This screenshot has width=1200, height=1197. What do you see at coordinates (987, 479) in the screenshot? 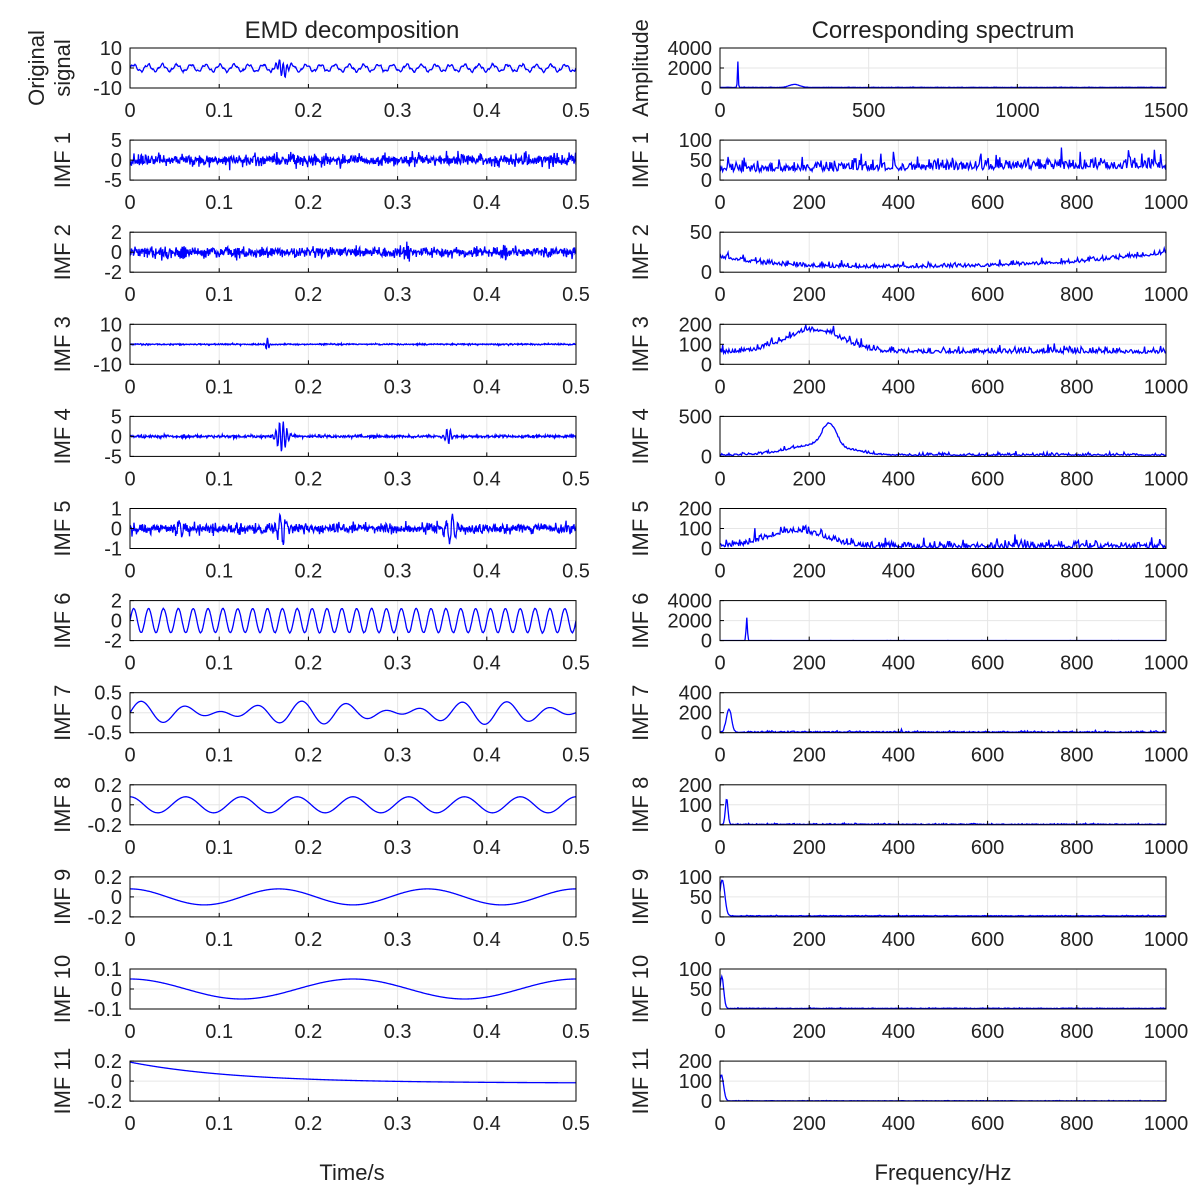
I see `x-tick-label-right-4: 600` at bounding box center [987, 479].